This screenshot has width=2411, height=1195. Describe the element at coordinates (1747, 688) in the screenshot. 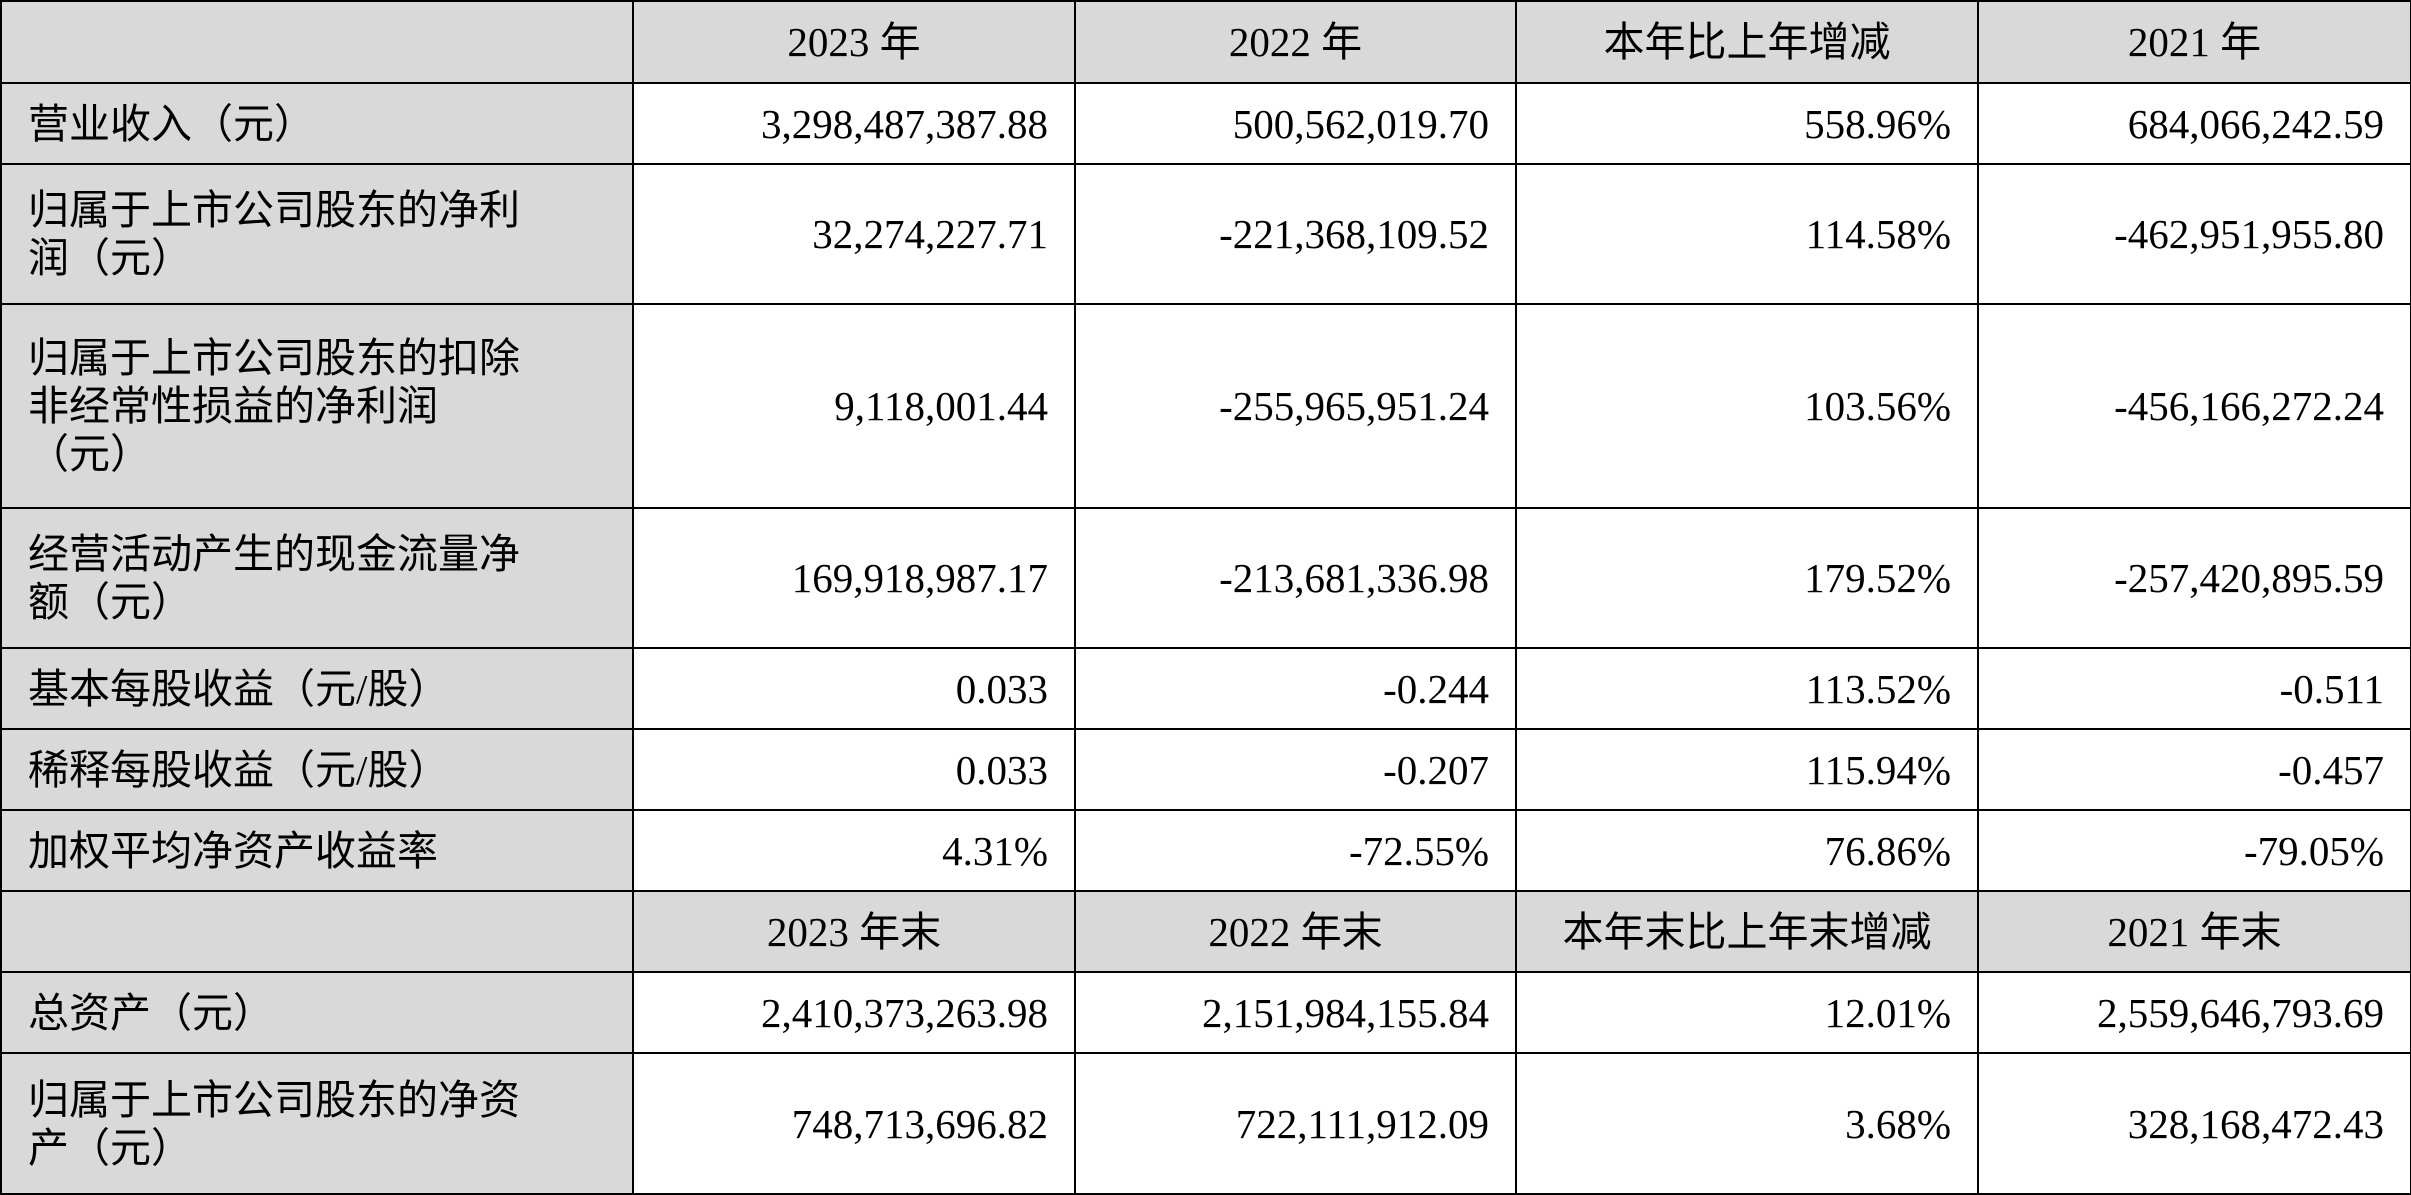

I see `table-cell: 113.52%` at that location.